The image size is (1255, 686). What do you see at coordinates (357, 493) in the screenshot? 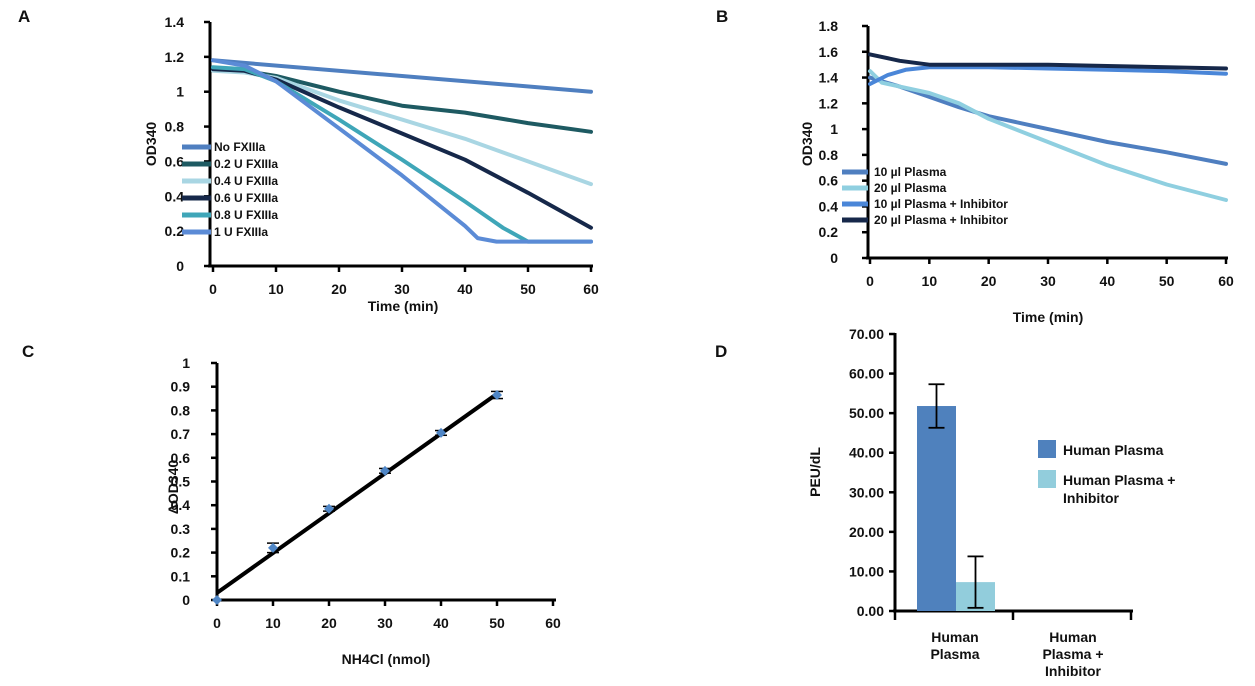
I see `panel-c-fit-line` at bounding box center [357, 493].